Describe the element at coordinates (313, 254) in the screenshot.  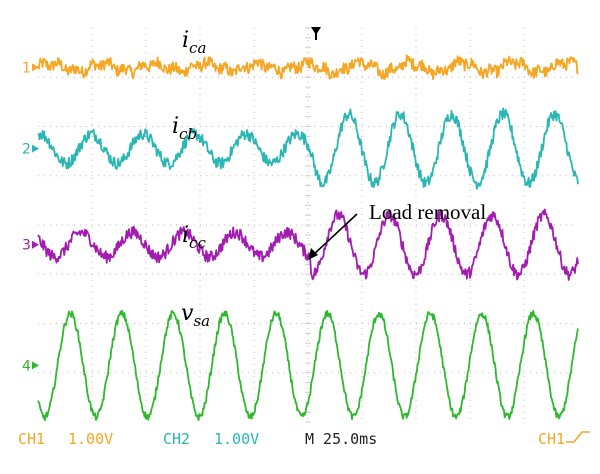
I see `annotation-arrowhead` at that location.